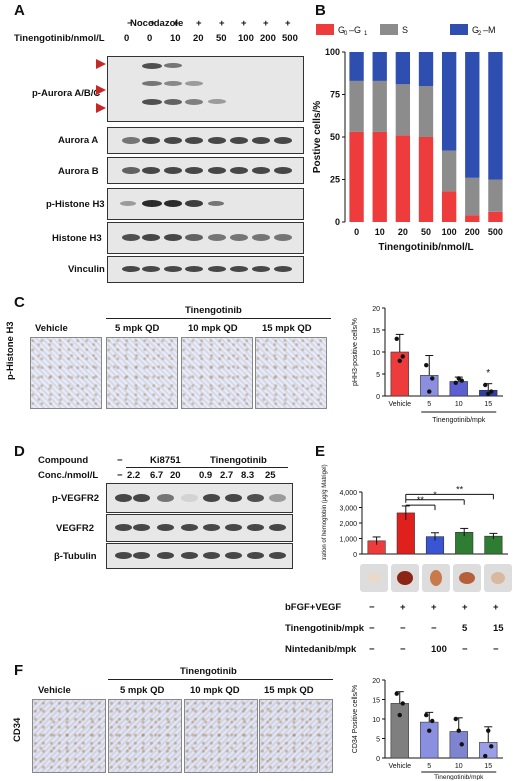  Describe the element at coordinates (217, 373) in the screenshot. I see `ihc-image-10mpk` at that location.